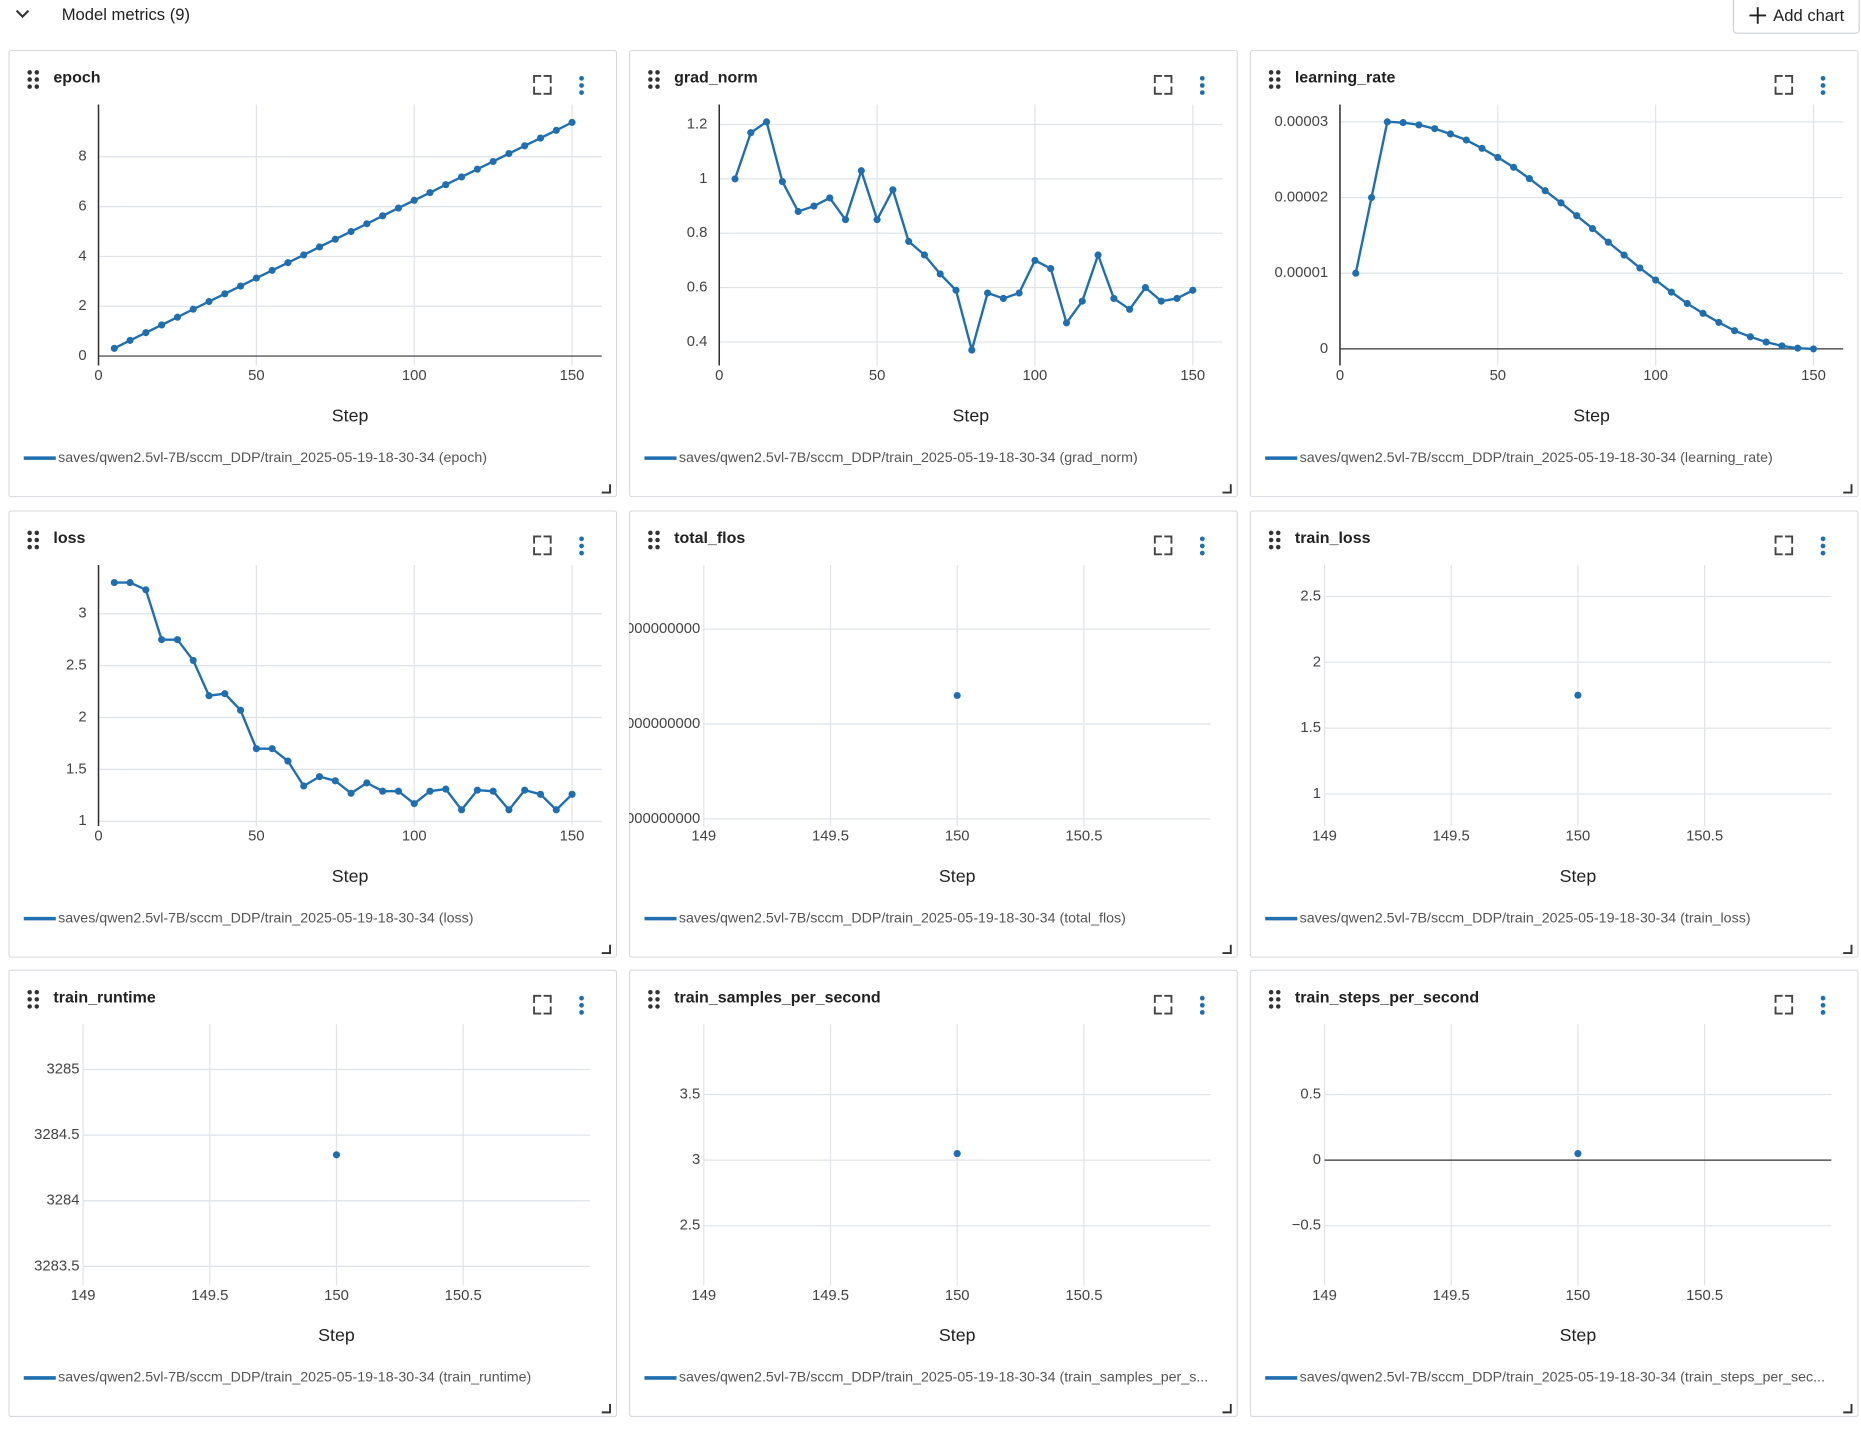 Image resolution: width=1861 pixels, height=1429 pixels. Describe the element at coordinates (1704, 1296) in the screenshot. I see `x-tick-label: 150.5` at that location.